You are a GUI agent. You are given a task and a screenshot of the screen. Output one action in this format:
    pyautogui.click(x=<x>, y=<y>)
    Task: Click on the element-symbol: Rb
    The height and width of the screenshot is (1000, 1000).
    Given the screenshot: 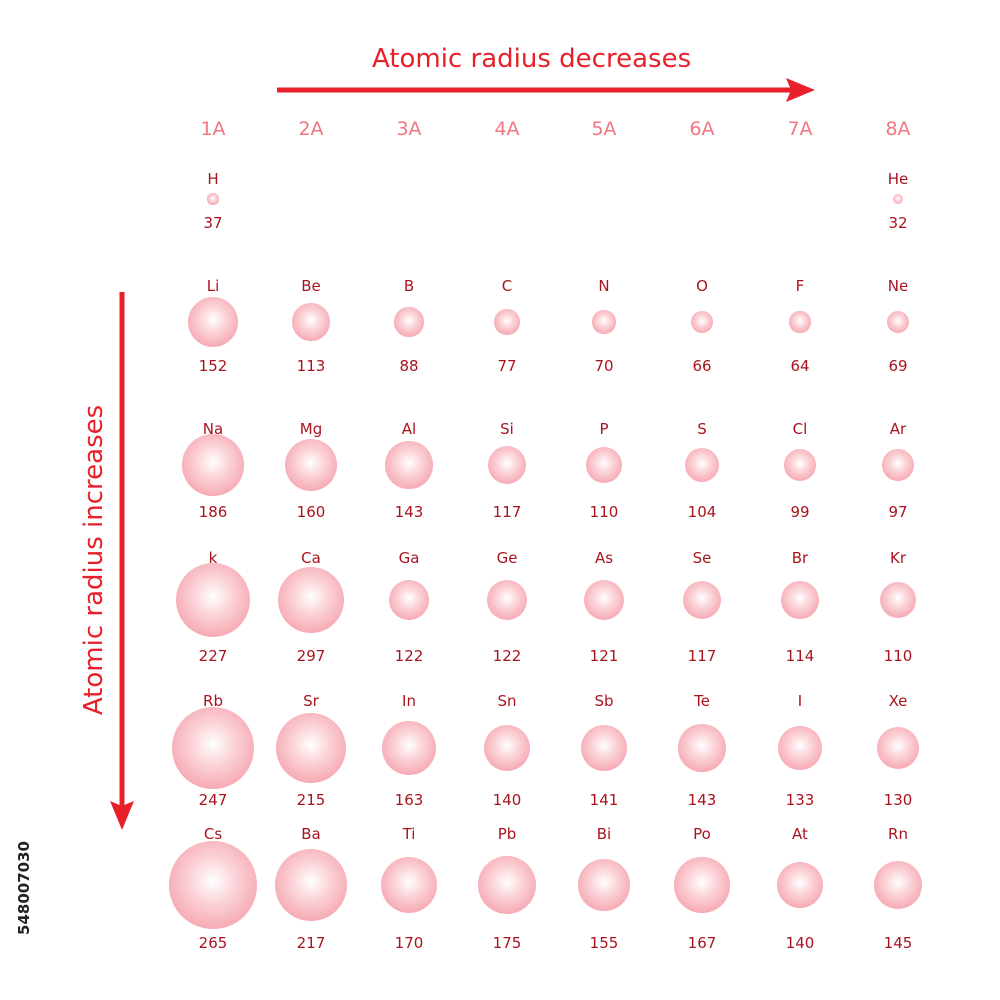 What is the action you would take?
    pyautogui.click(x=213, y=701)
    